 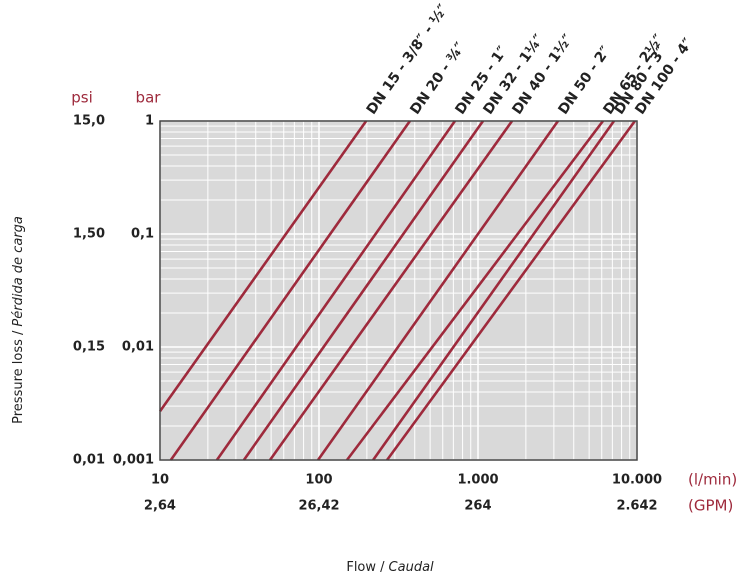 I want to click on series-line, so click(x=263, y=266).